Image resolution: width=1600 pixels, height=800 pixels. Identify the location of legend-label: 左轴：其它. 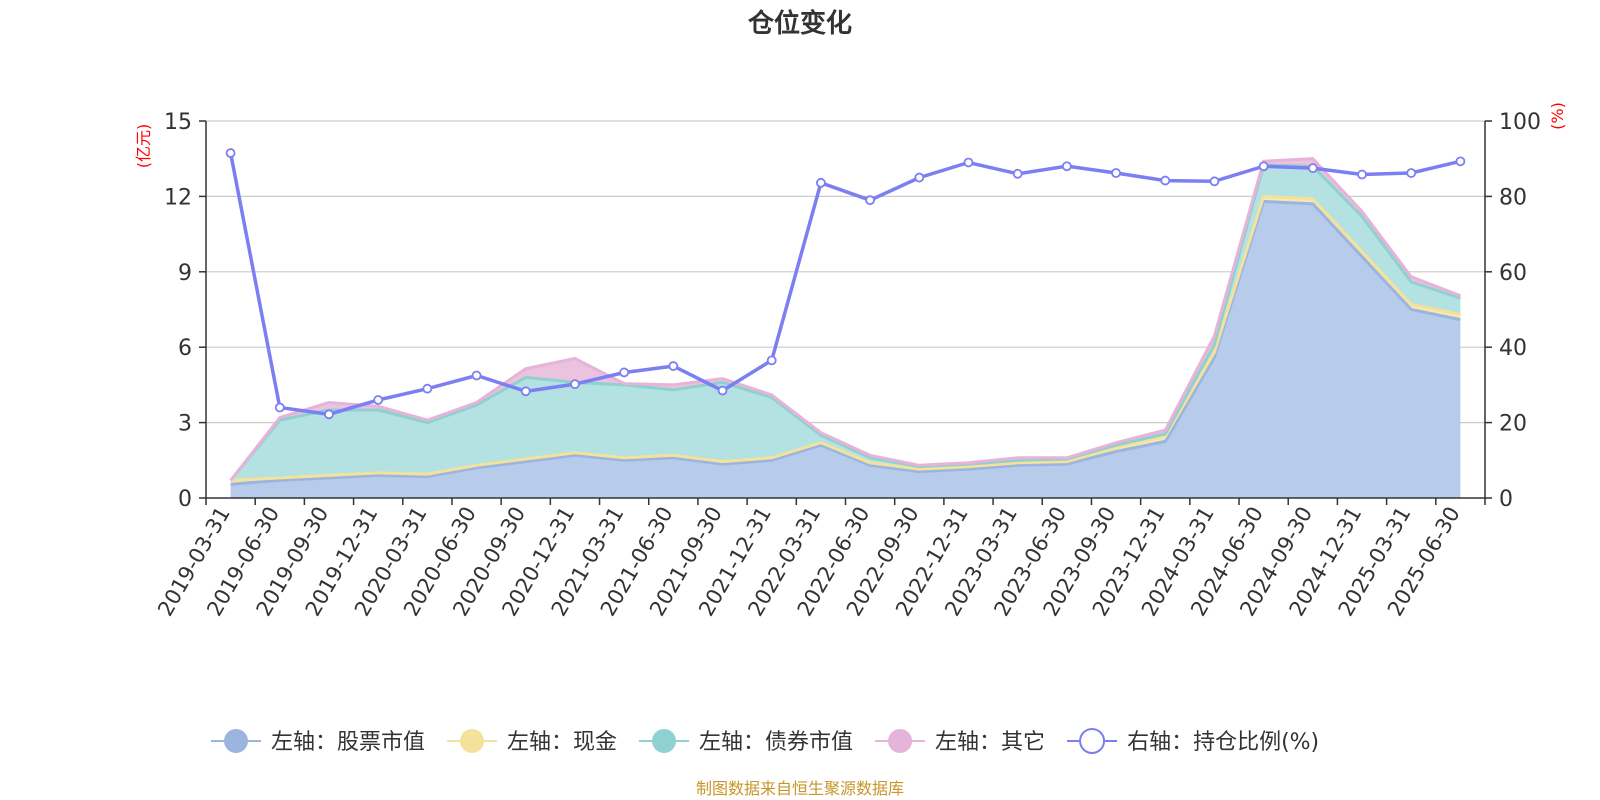
(990, 742).